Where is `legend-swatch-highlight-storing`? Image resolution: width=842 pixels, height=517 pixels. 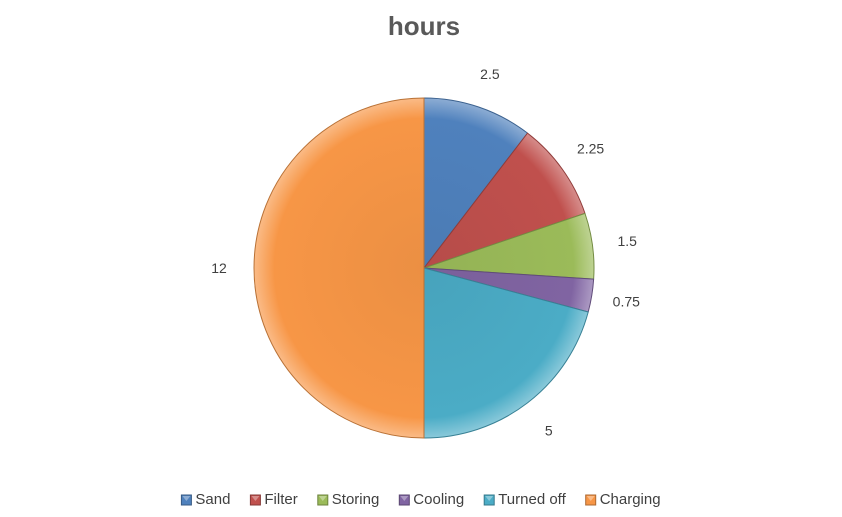
legend-swatch-highlight-storing is located at coordinates (322, 498).